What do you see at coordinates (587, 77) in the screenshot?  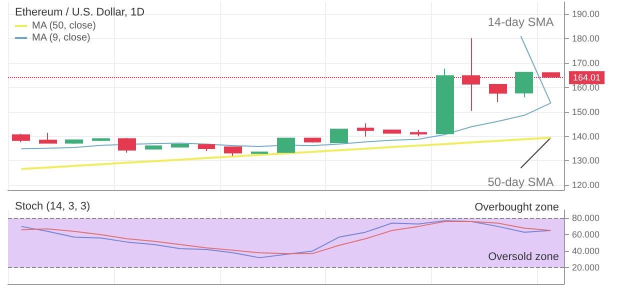 I see `ref-line-label: 164.01` at bounding box center [587, 77].